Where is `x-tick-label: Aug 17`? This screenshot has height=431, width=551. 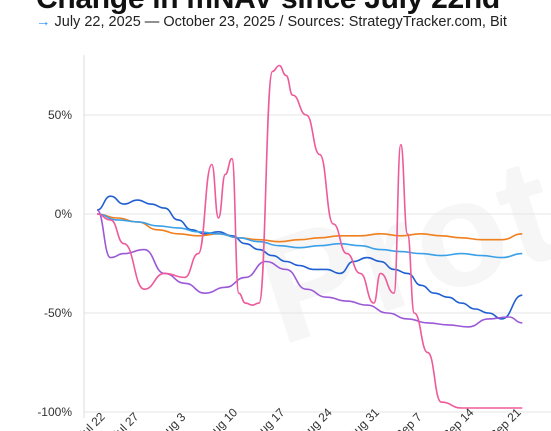 x-tick-label: Aug 17 is located at coordinates (269, 418).